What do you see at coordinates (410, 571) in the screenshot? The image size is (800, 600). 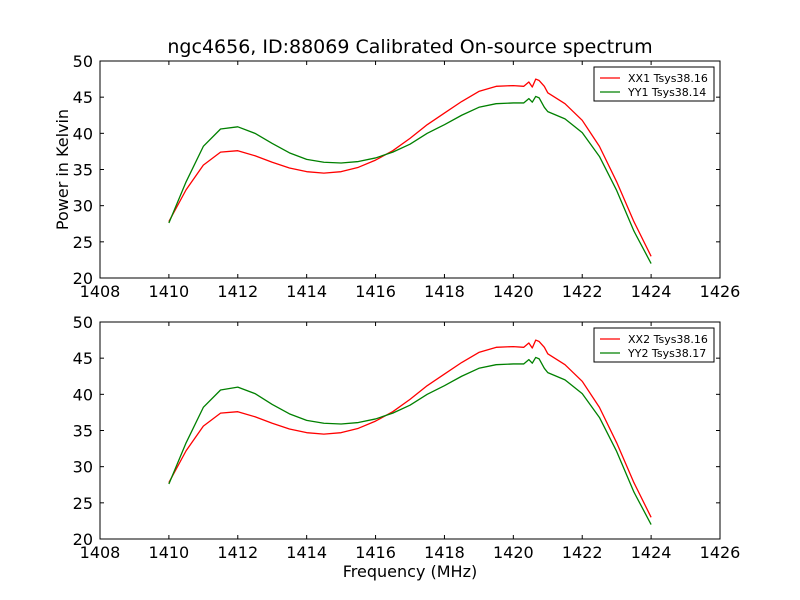 I see `x-axis-label: Frequency (MHz)` at bounding box center [410, 571].